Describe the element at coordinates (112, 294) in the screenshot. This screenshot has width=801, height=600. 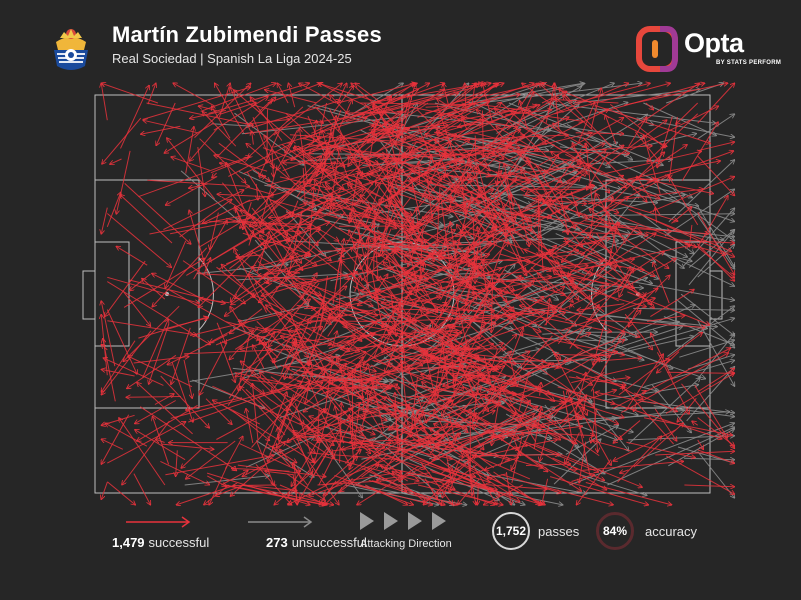
I see `left-six-yard-box` at that location.